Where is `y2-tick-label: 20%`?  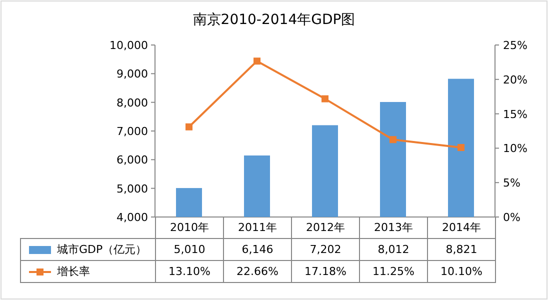 y2-tick-label: 20% is located at coordinates (515, 79).